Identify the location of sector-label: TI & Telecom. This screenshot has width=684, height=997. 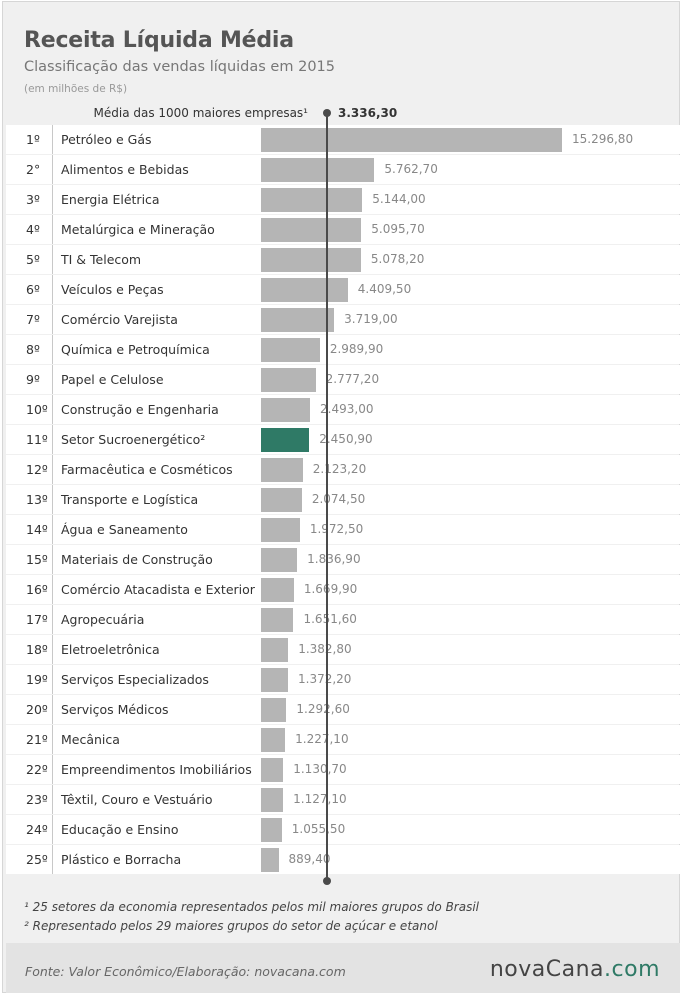
(101, 259).